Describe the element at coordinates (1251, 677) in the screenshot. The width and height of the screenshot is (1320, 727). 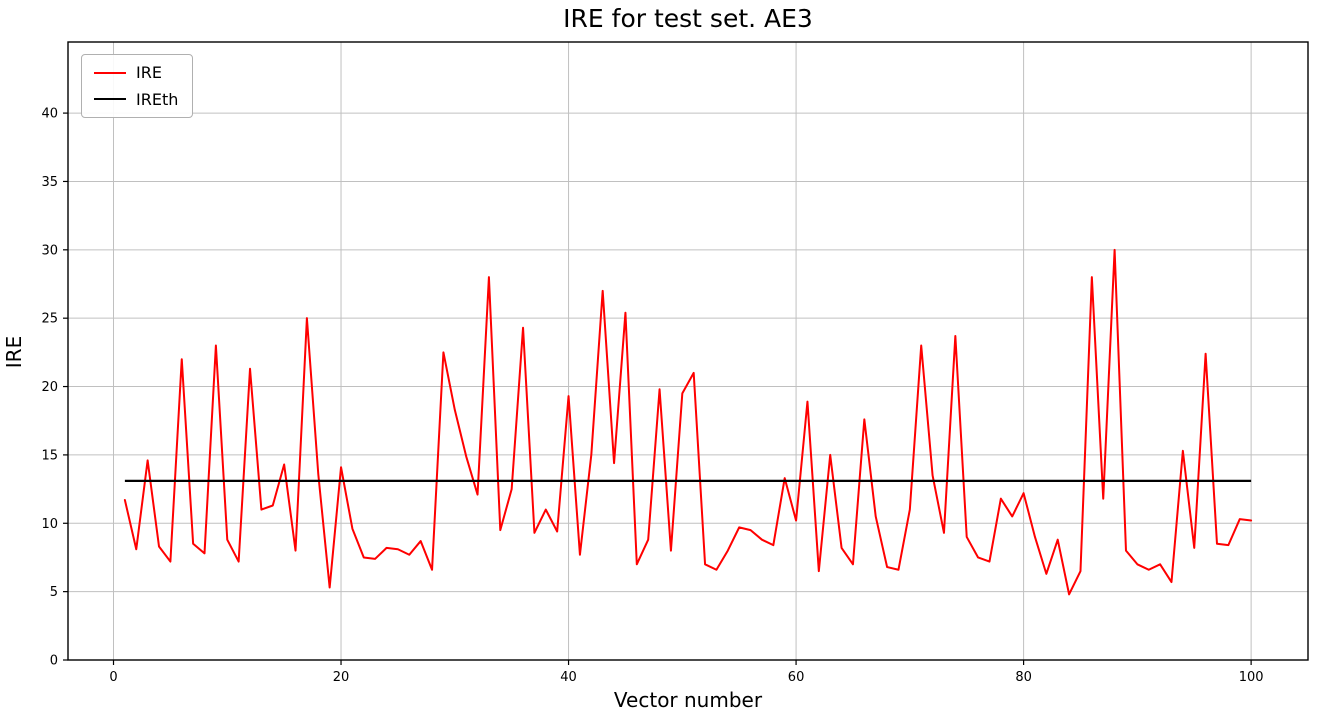
I see `svg-text: 100` at that location.